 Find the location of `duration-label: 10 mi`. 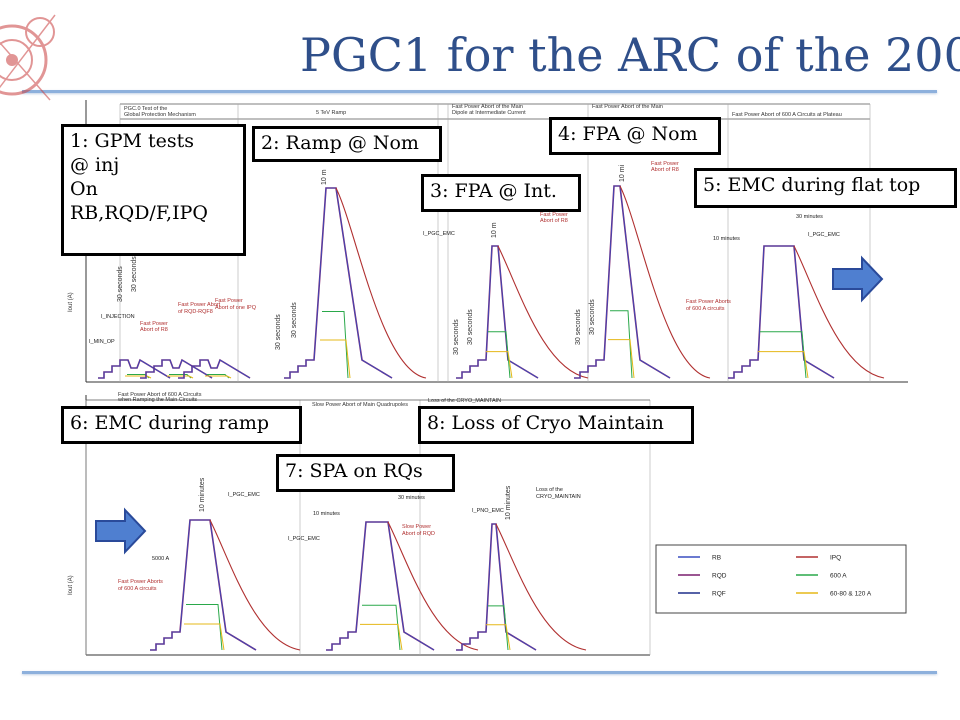

duration-label: 10 mi is located at coordinates (622, 173).